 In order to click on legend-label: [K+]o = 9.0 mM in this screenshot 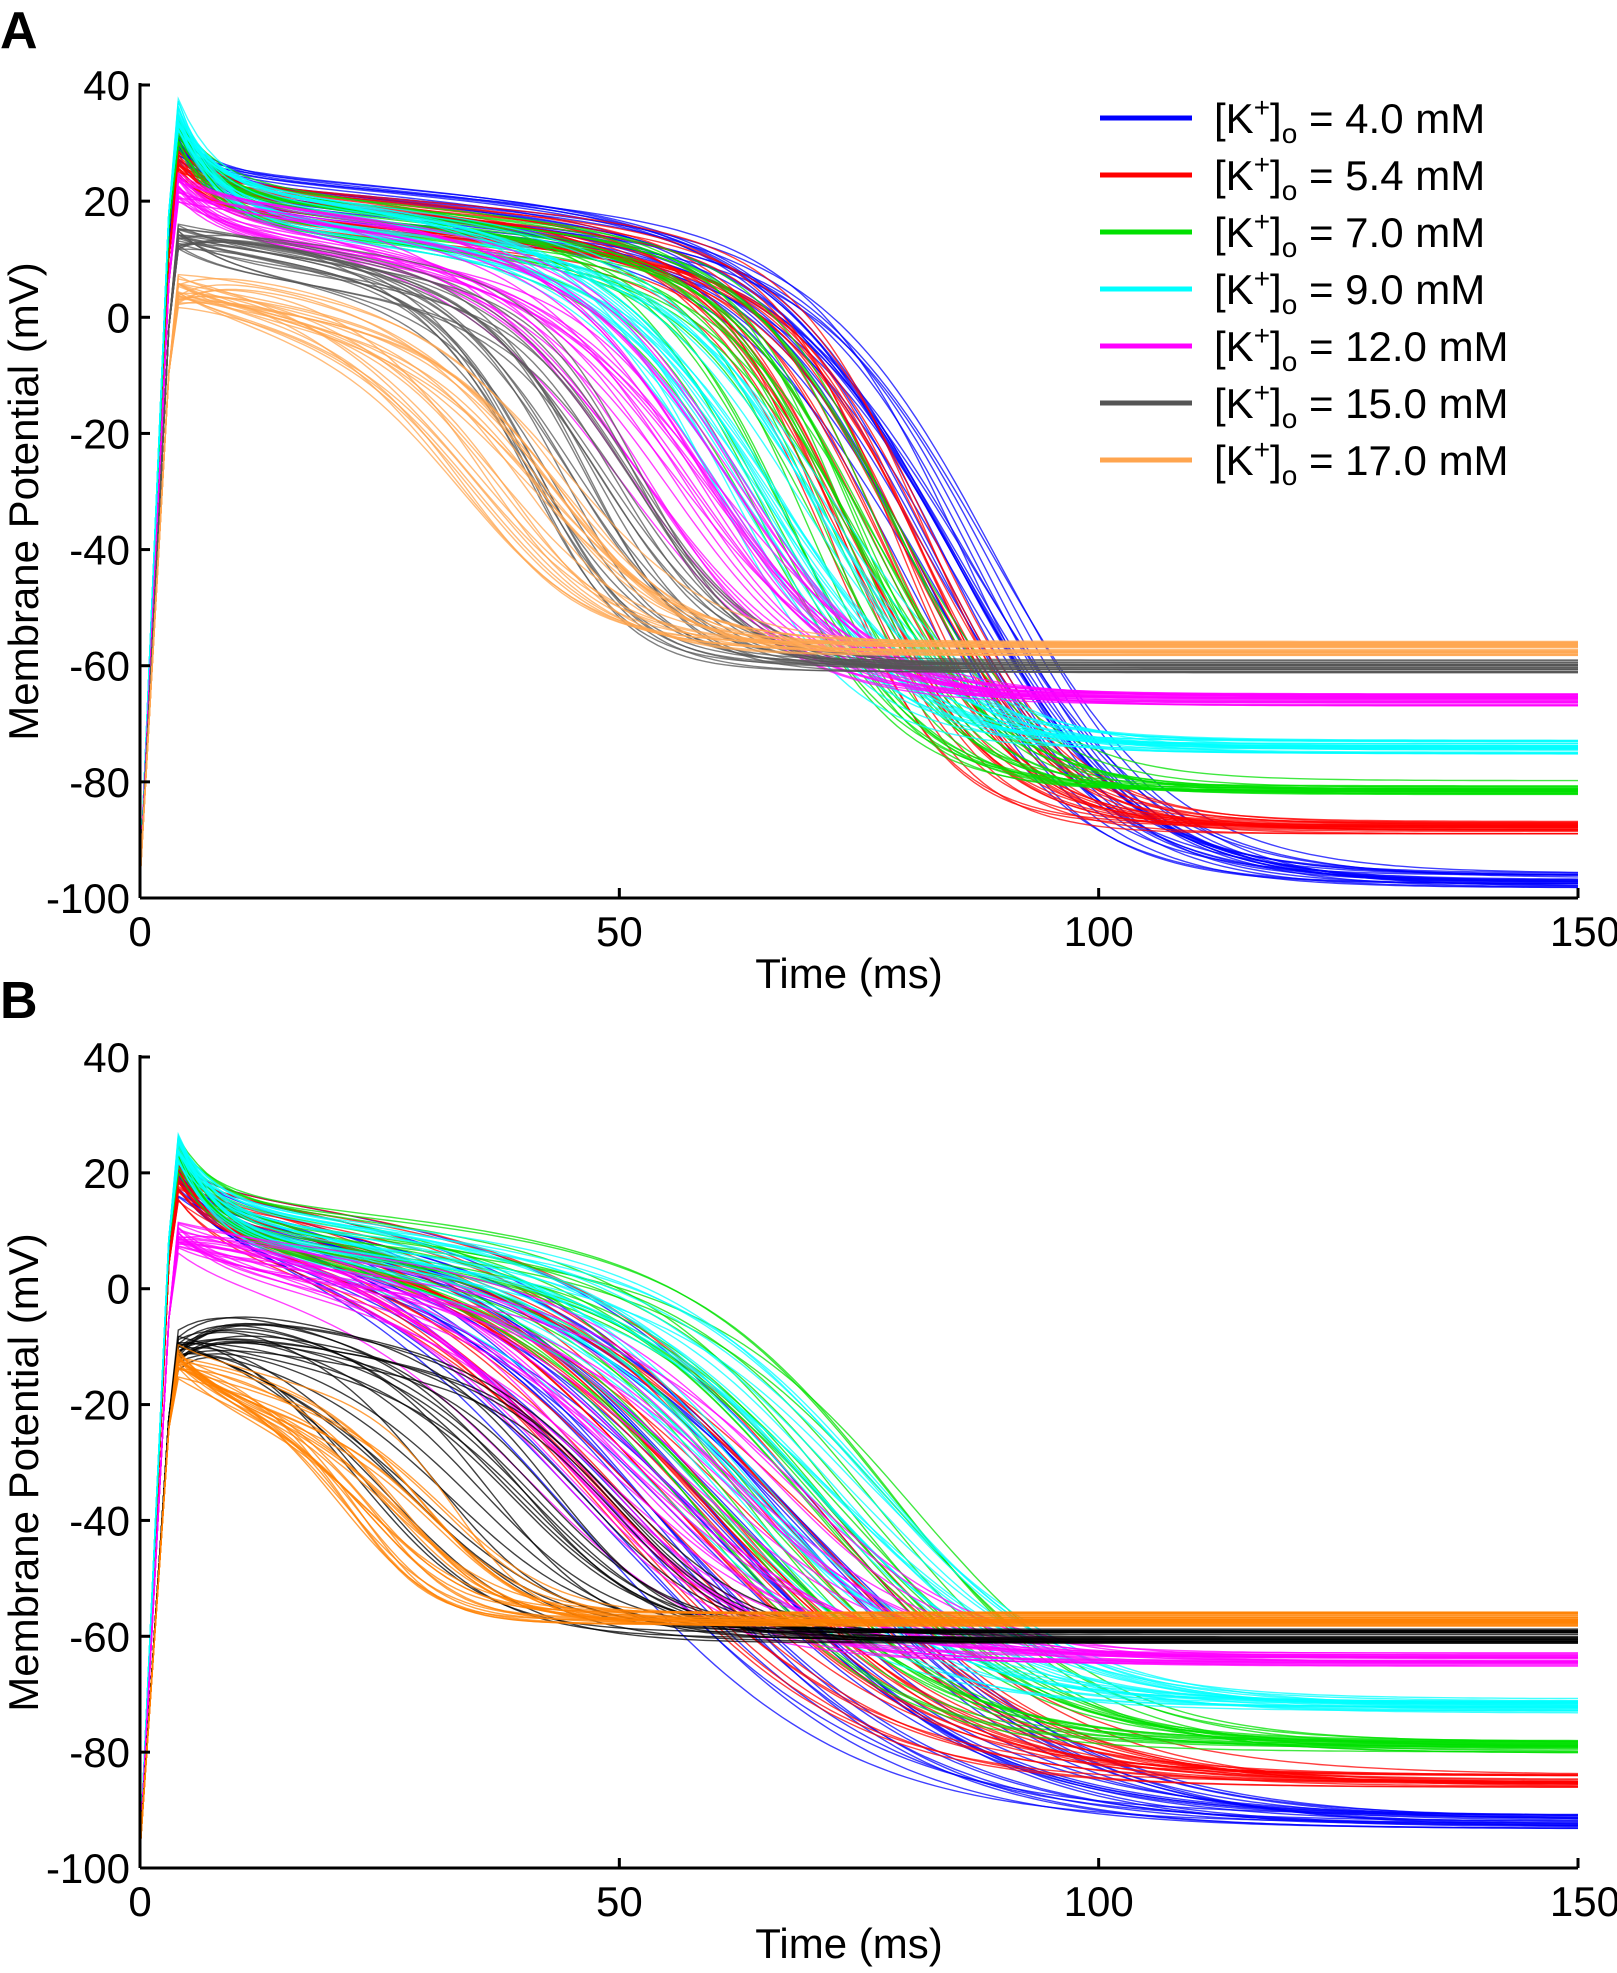, I will do `click(1349, 291)`.